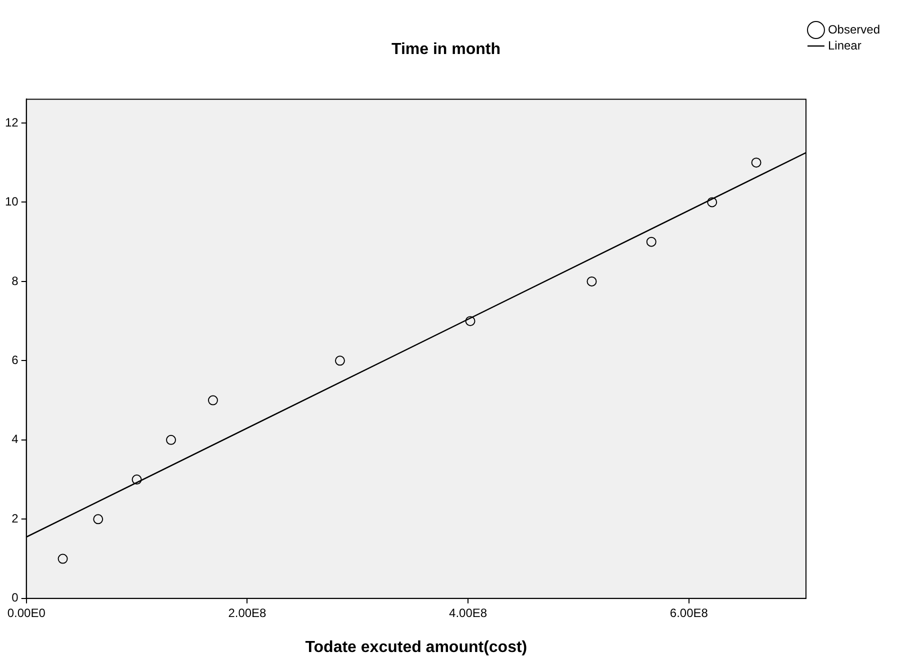 The width and height of the screenshot is (900, 671). I want to click on x-axis-title: Todate excuted amount(cost), so click(416, 647).